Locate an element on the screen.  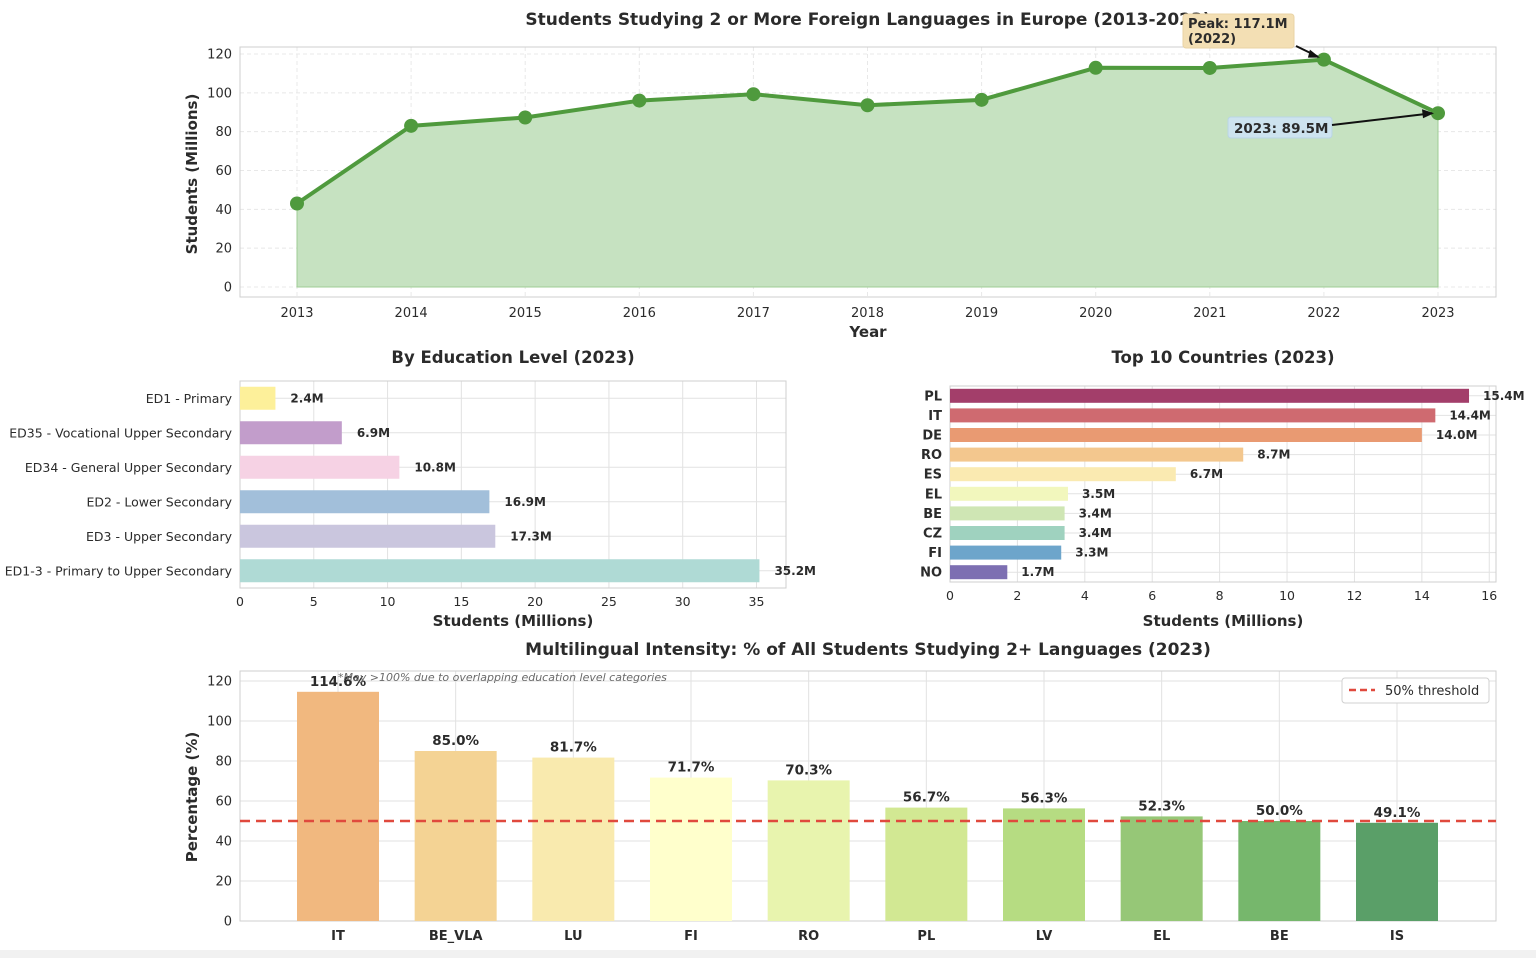
countries-chart-xtick-label: 16 is located at coordinates (1489, 595).